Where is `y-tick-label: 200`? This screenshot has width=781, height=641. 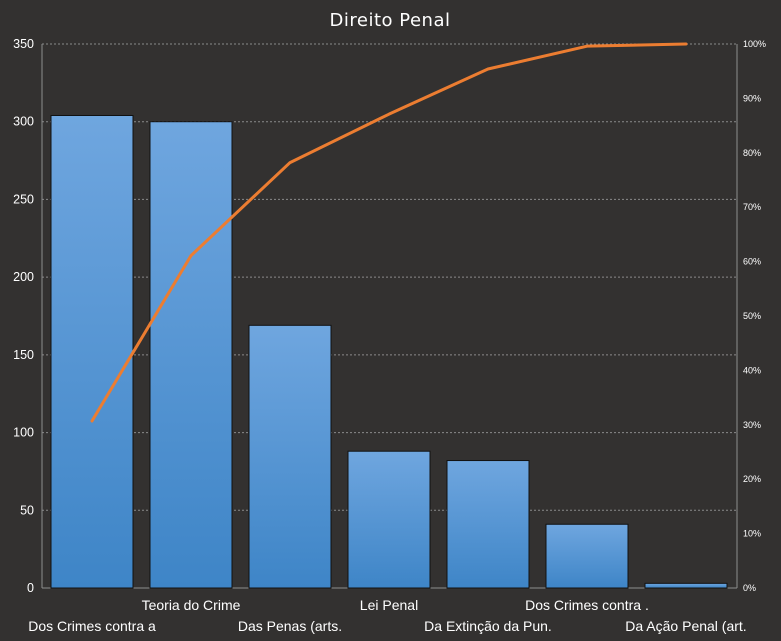 y-tick-label: 200 is located at coordinates (23, 277).